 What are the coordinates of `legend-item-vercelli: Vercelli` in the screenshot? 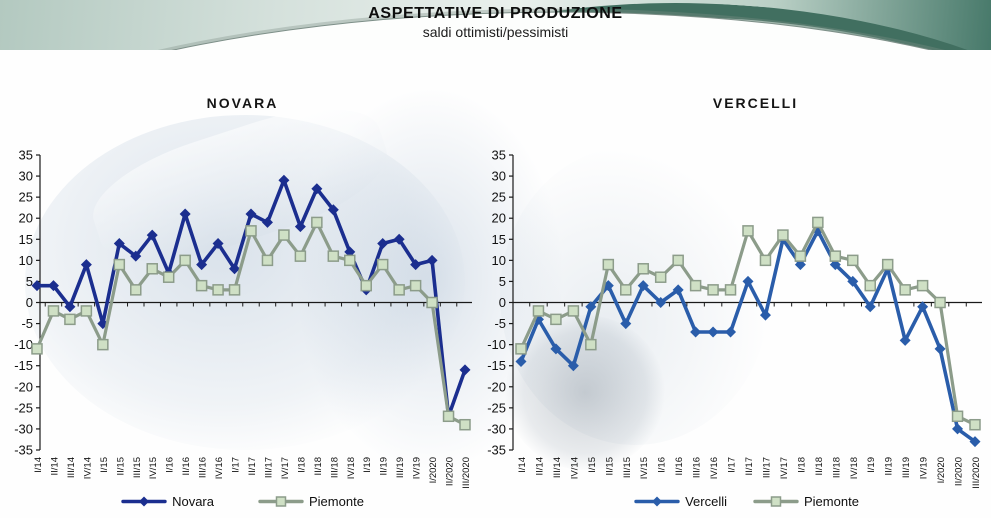 It's located at (680, 501).